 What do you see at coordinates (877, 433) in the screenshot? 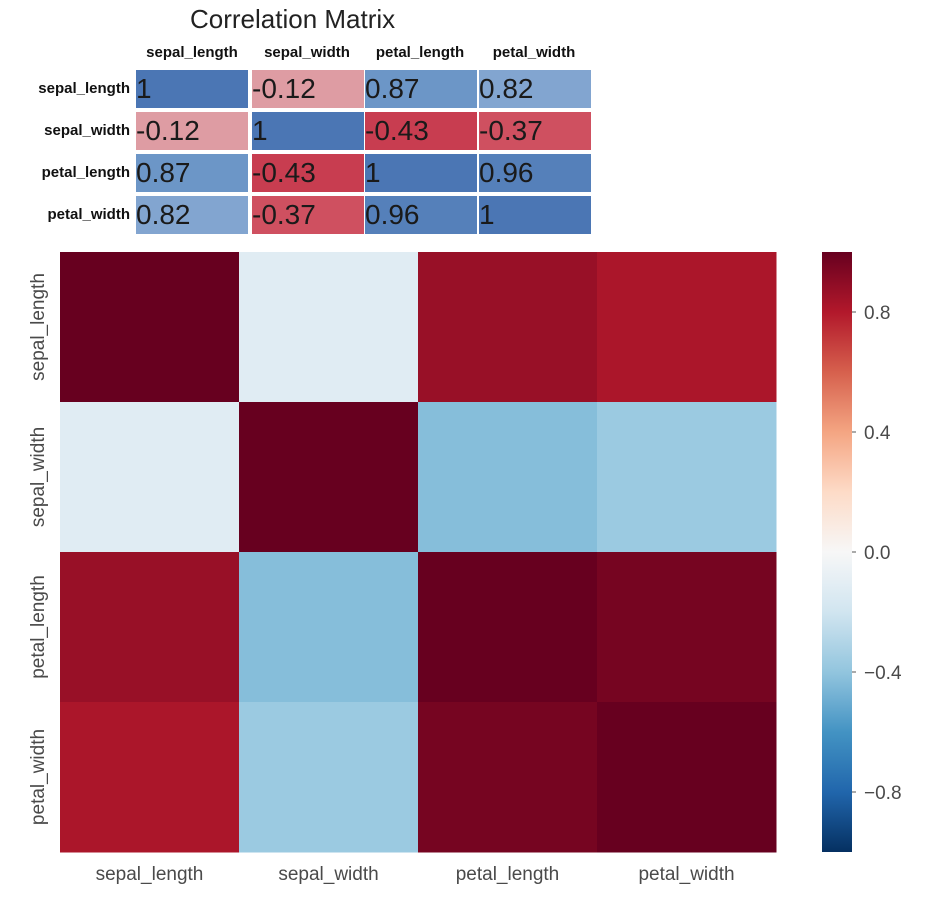
I see `colorbar-tick-label: 0.4` at bounding box center [877, 433].